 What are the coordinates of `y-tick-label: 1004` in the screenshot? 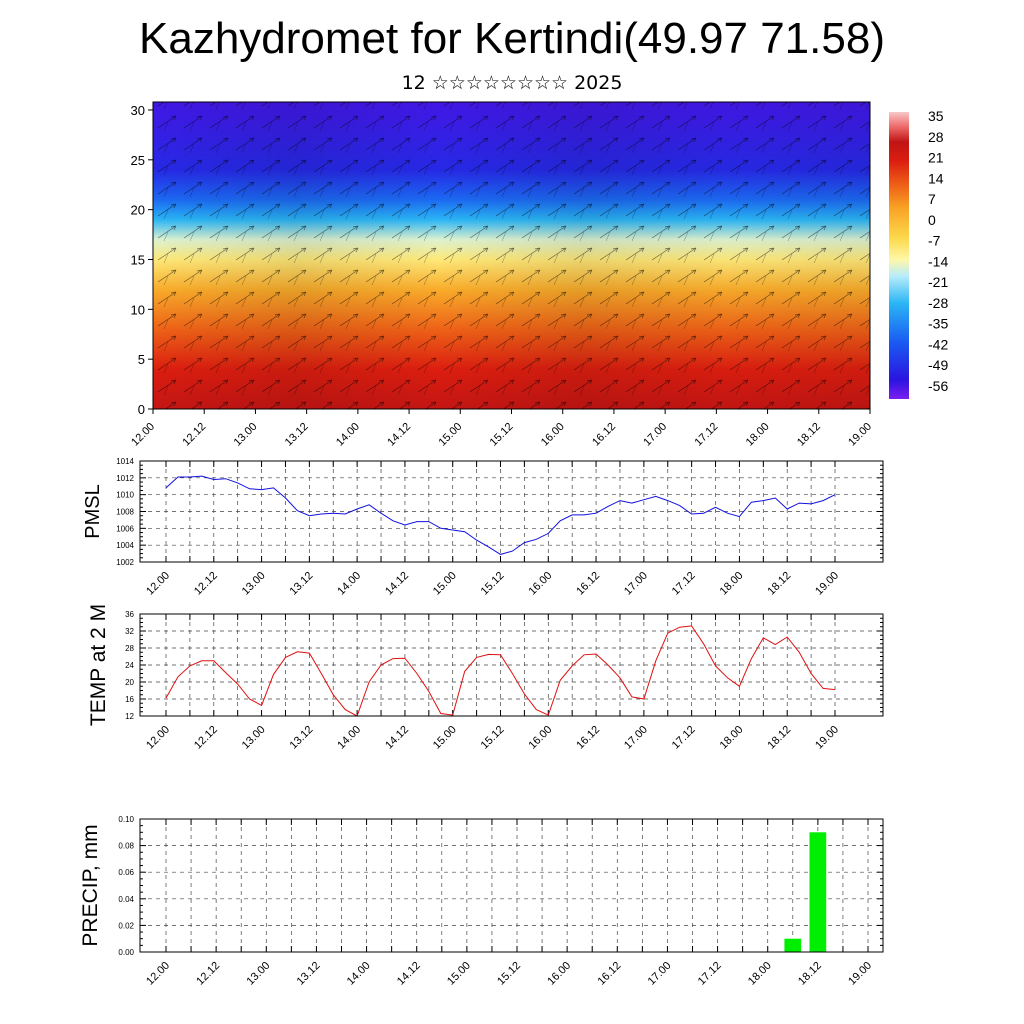 It's located at (125, 545).